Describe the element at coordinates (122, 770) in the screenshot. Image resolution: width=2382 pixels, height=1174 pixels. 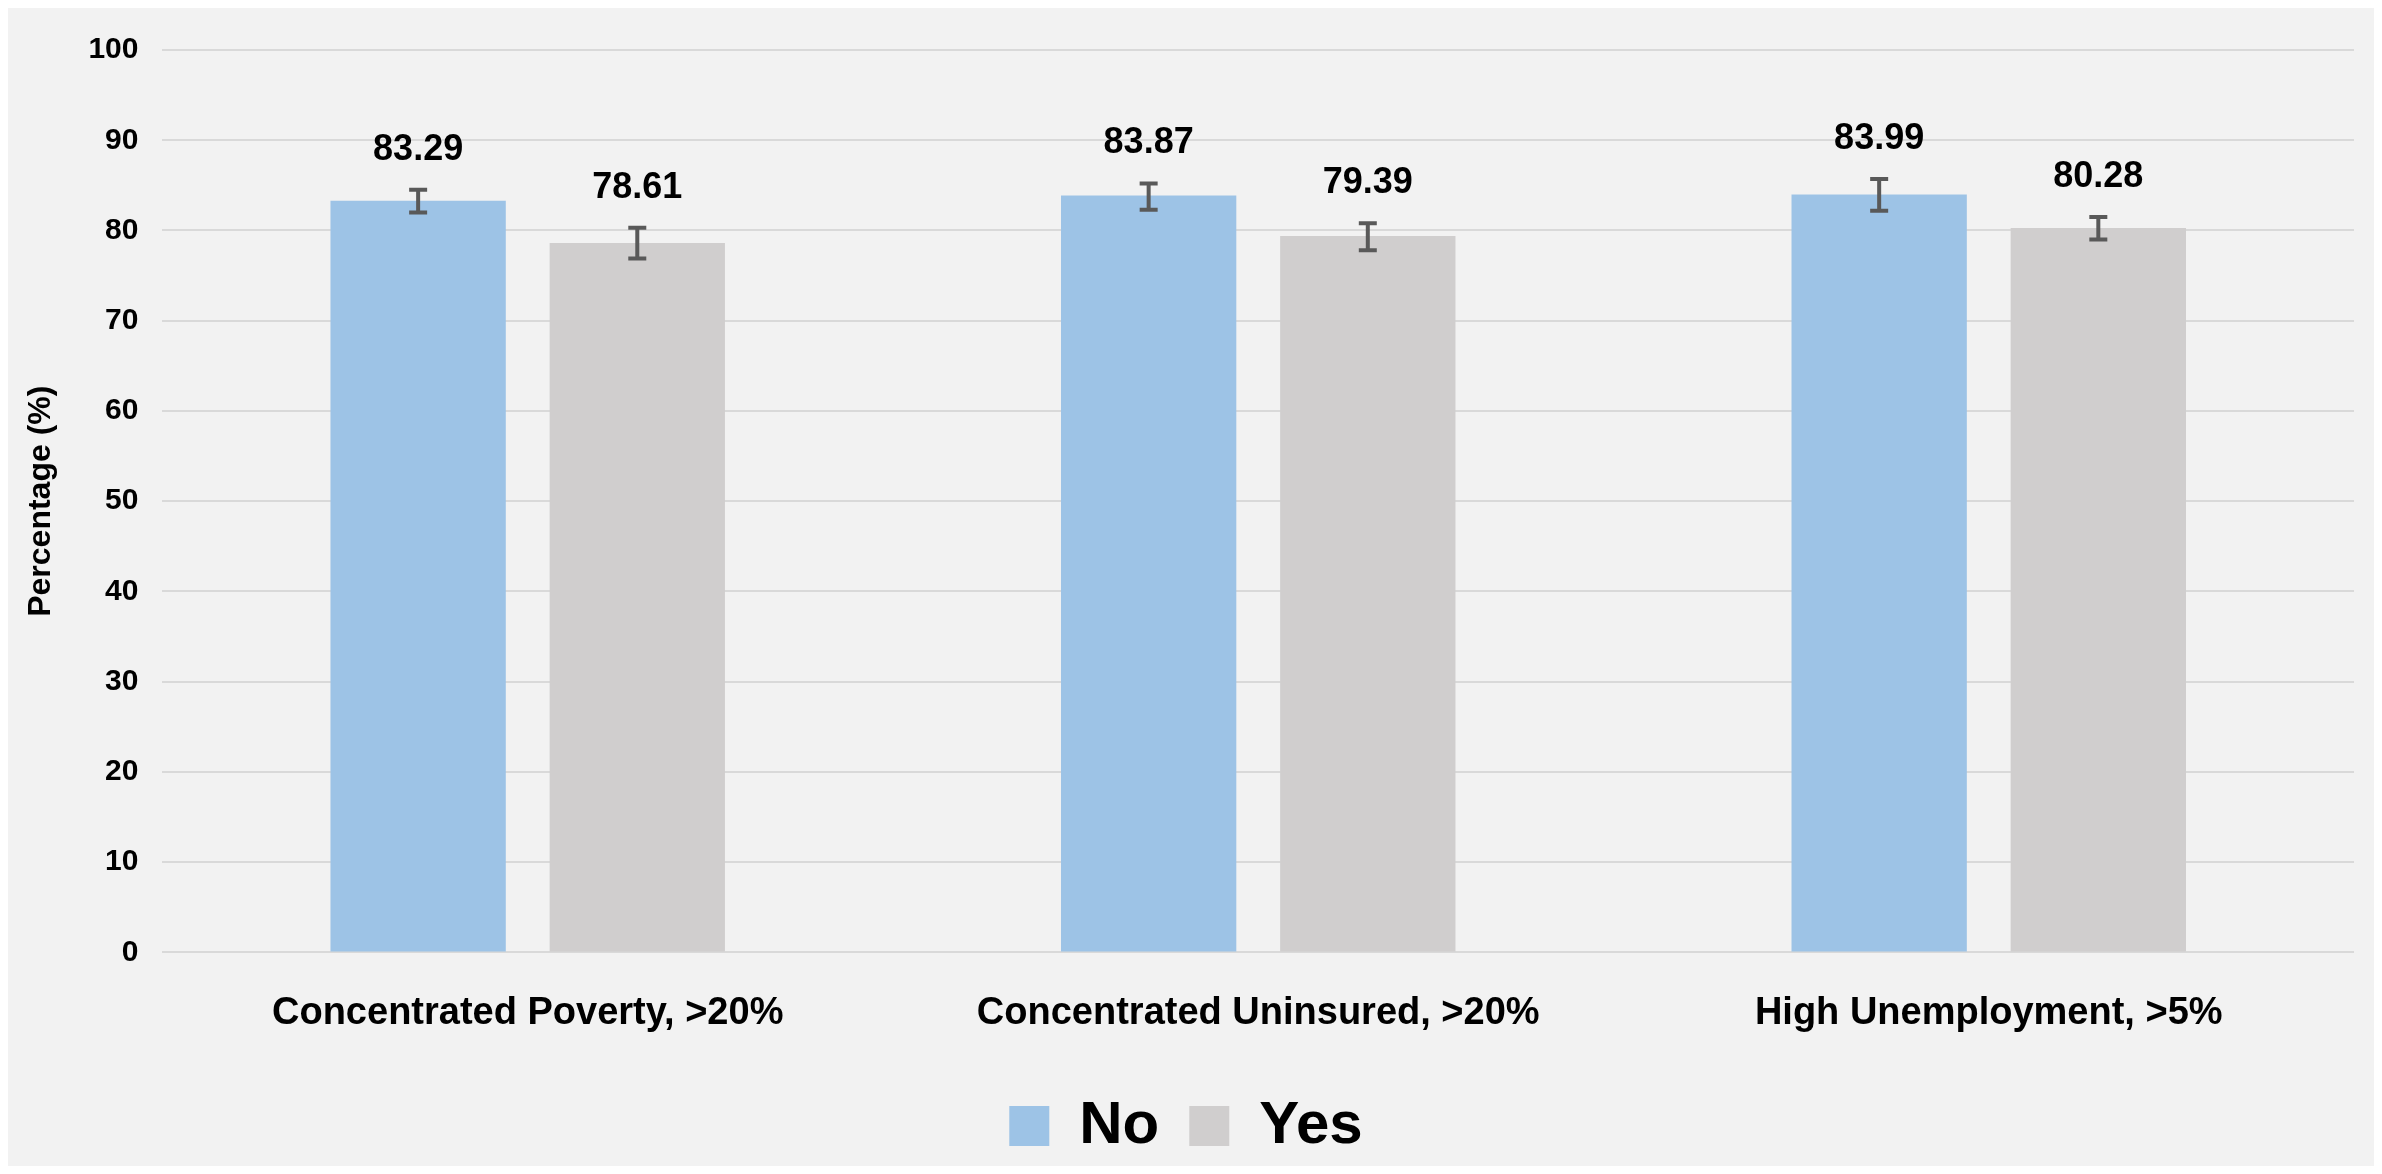
I see `y-tick-label: 20` at that location.